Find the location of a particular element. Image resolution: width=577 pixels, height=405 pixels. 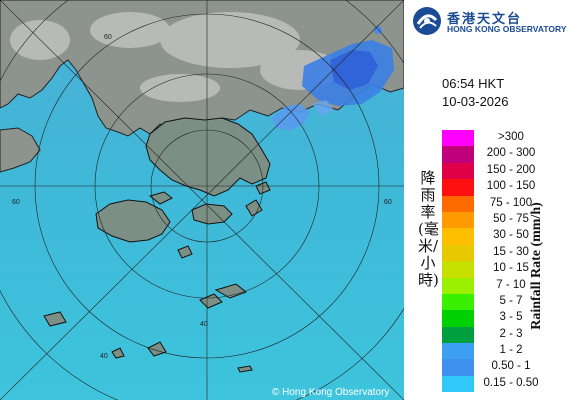

legend-row: 75 - 100 is located at coordinates (509, 203).